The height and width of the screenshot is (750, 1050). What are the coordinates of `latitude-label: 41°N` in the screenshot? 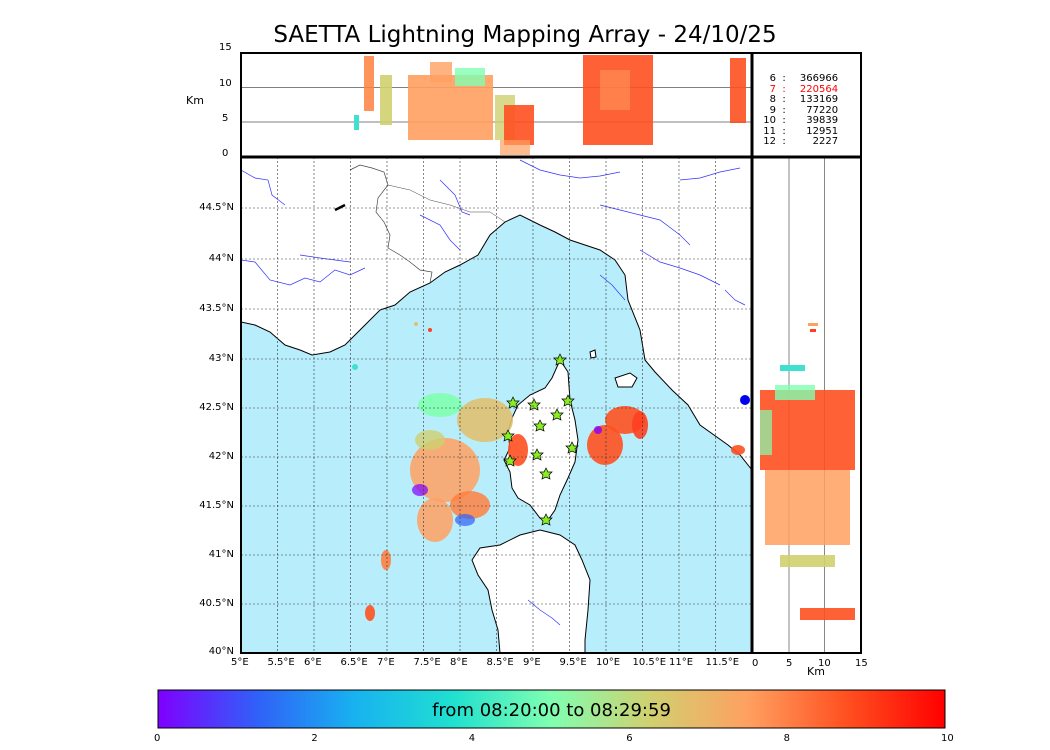 It's located at (221, 554).